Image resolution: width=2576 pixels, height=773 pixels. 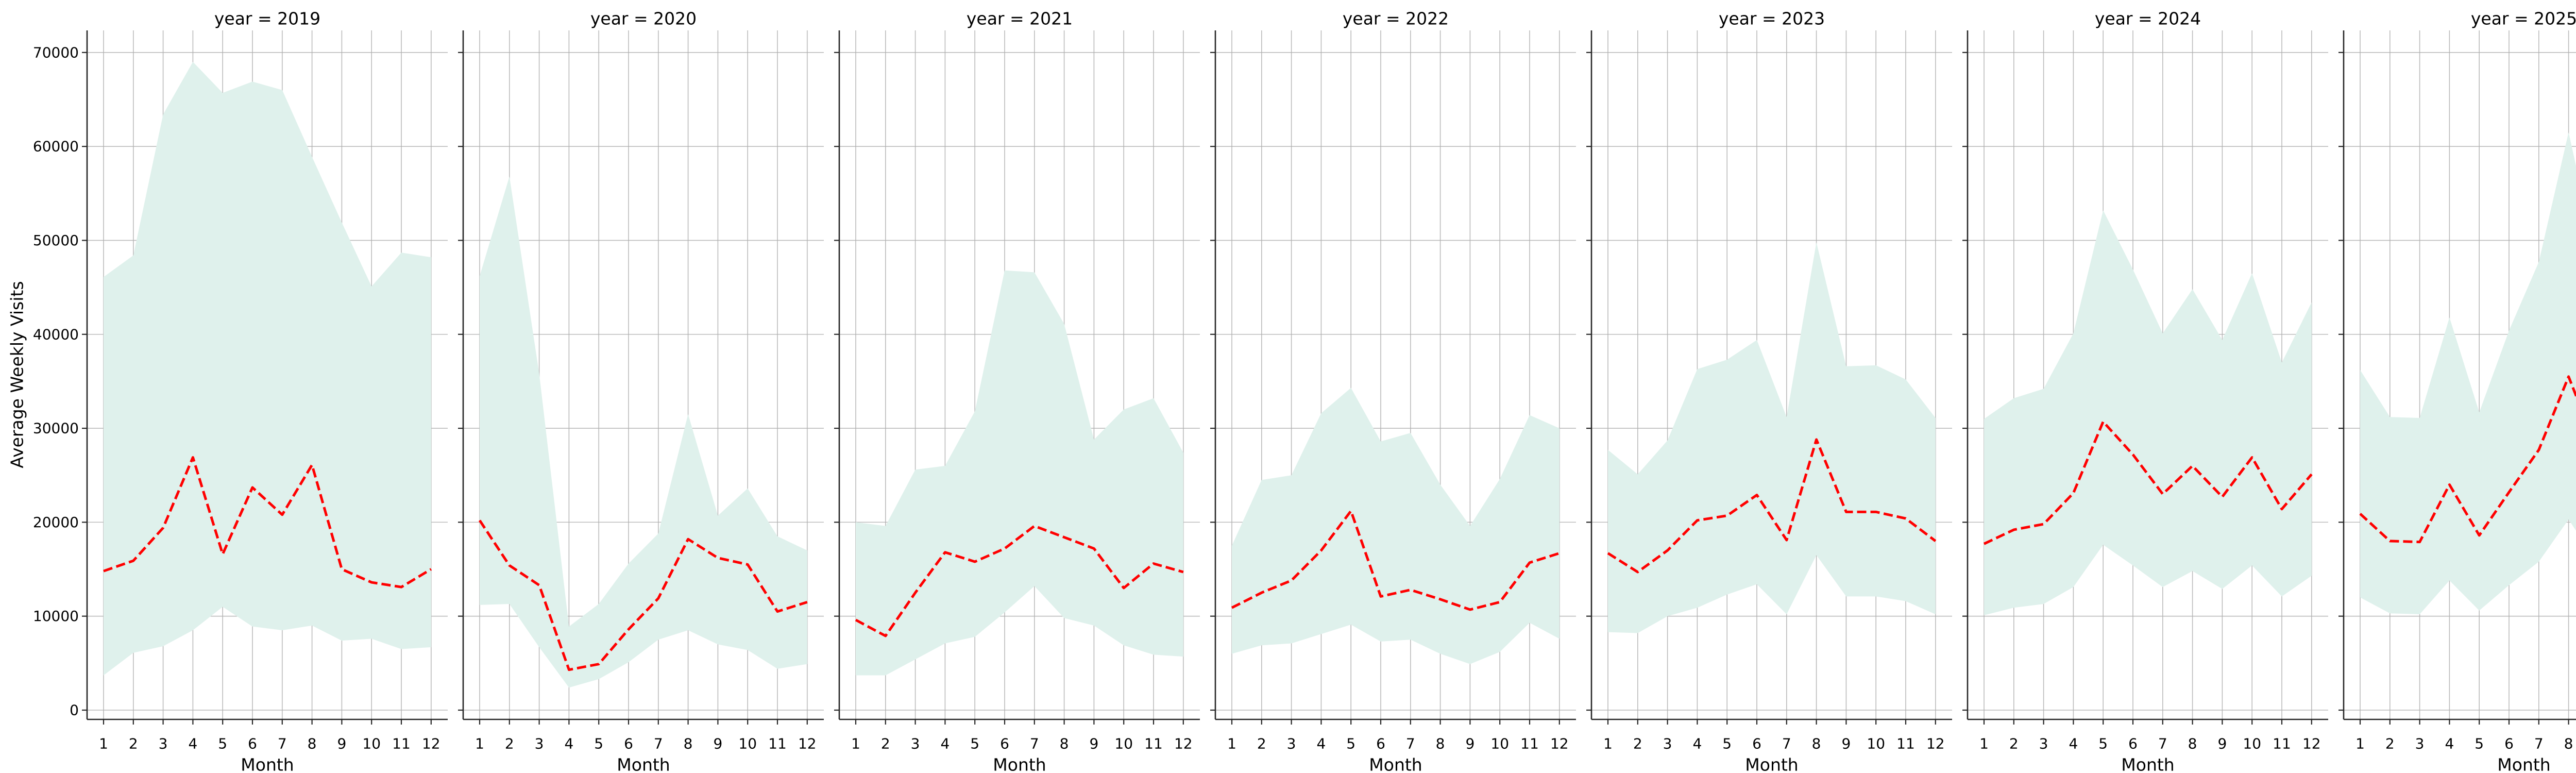 What do you see at coordinates (1396, 19) in the screenshot?
I see `panel-title: year = 2022` at bounding box center [1396, 19].